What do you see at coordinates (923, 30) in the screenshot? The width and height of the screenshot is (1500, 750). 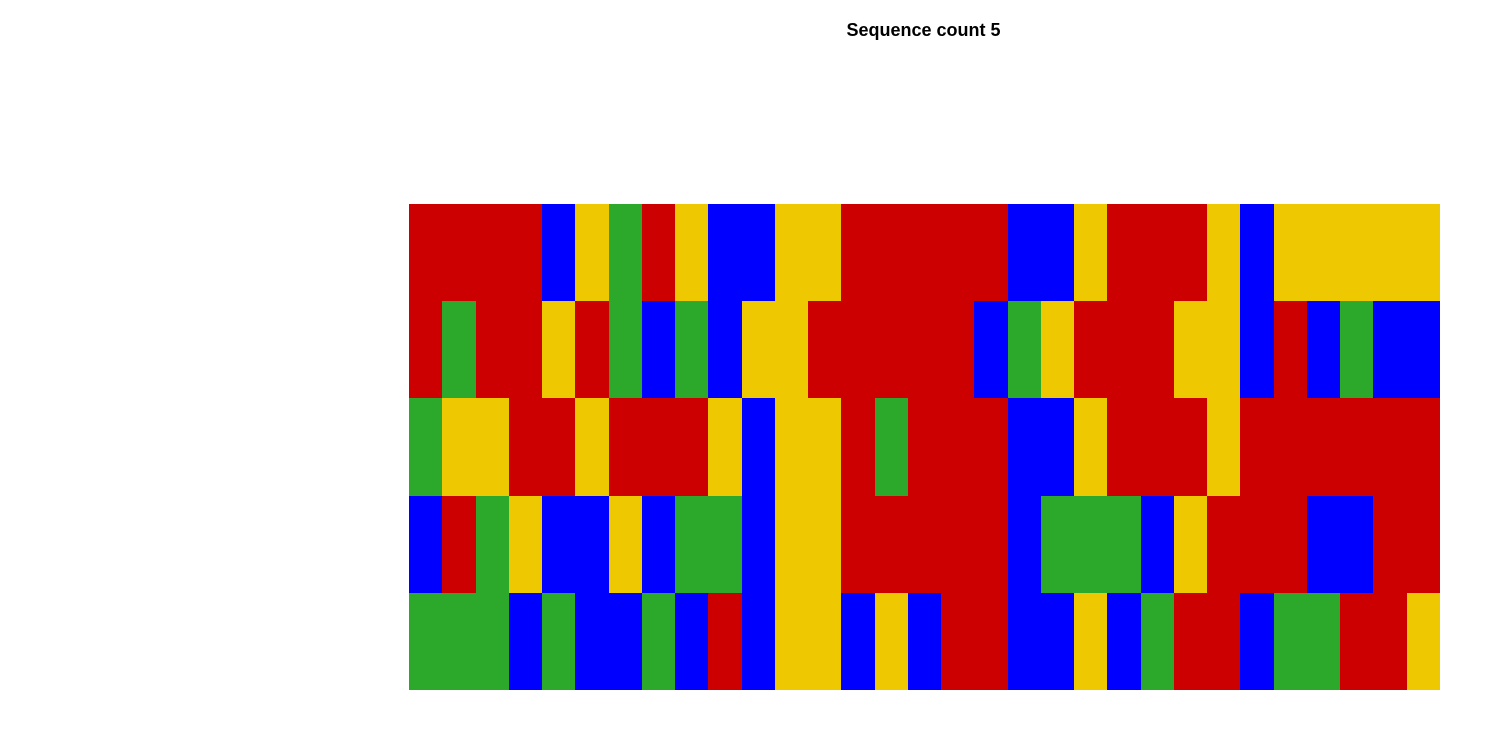 I see `chart-title: Sequence count 5` at bounding box center [923, 30].